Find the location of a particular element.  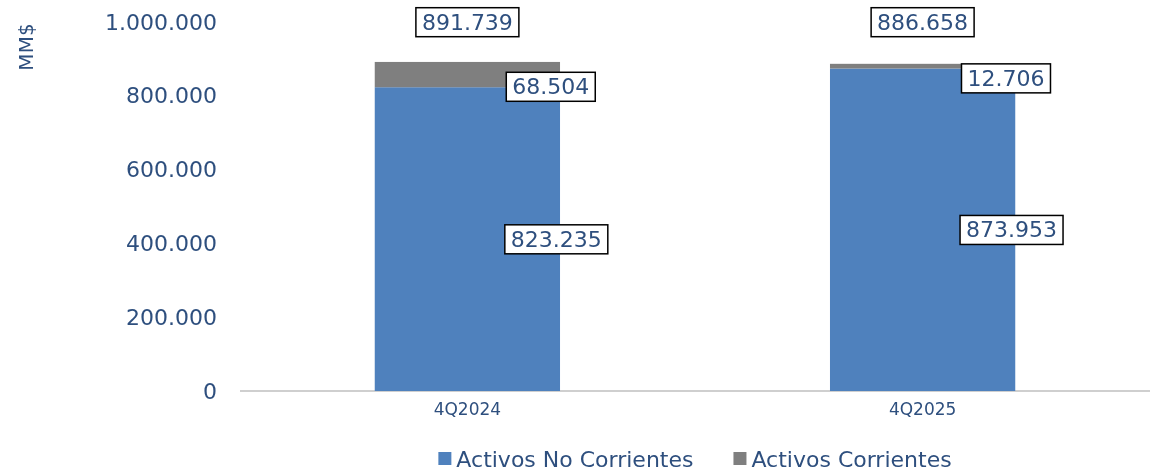

y-tick-label: 600.000 is located at coordinates (171, 170).